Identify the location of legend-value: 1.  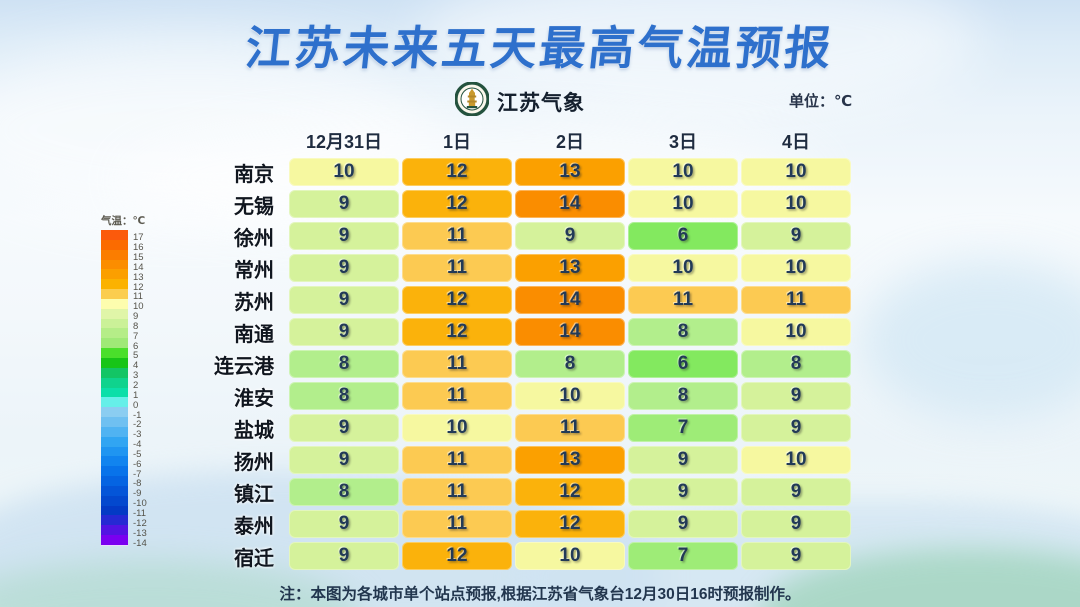
(136, 395).